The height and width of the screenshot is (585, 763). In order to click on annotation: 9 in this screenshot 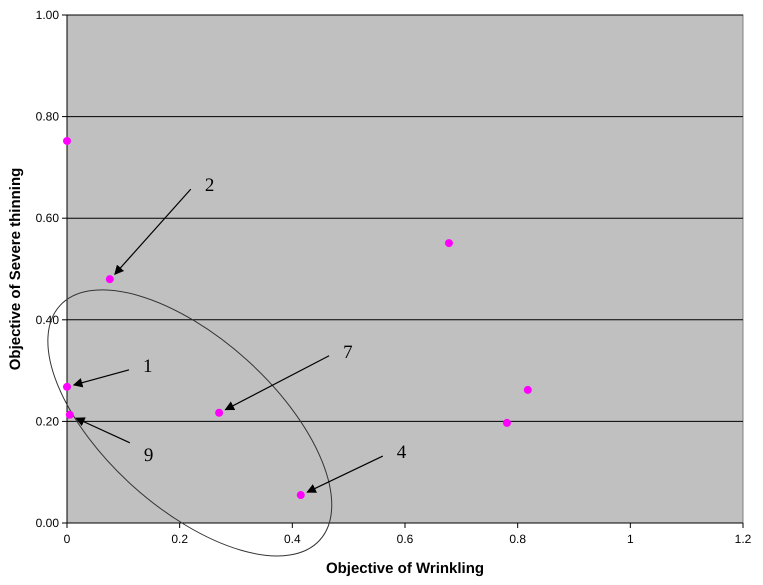, I will do `click(149, 455)`.